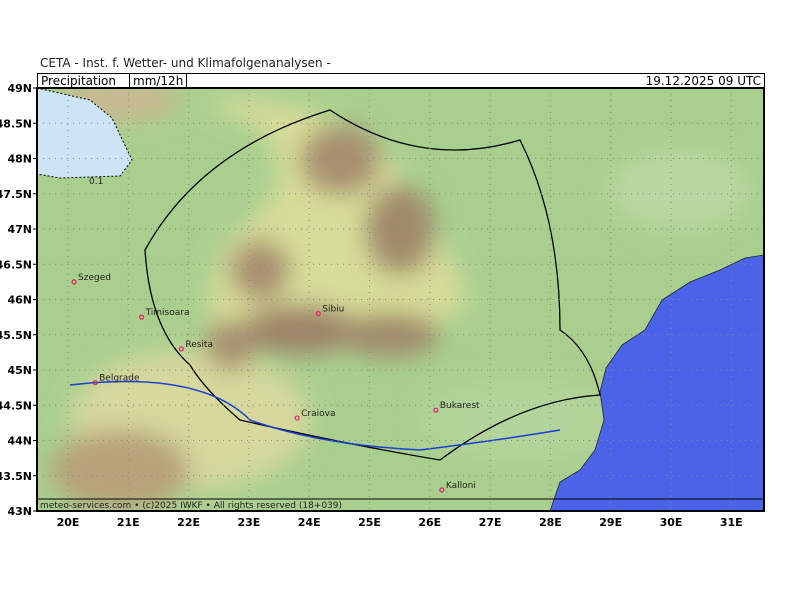 Image resolution: width=800 pixels, height=600 pixels. Describe the element at coordinates (460, 406) in the screenshot. I see `city-label: Bukarest` at that location.